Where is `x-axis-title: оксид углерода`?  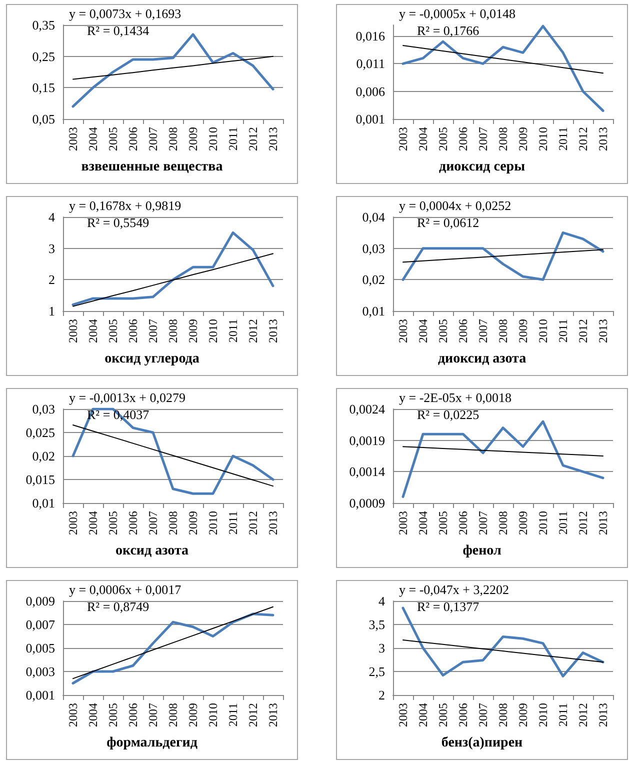 x-axis-title: оксид углерода is located at coordinates (152, 359).